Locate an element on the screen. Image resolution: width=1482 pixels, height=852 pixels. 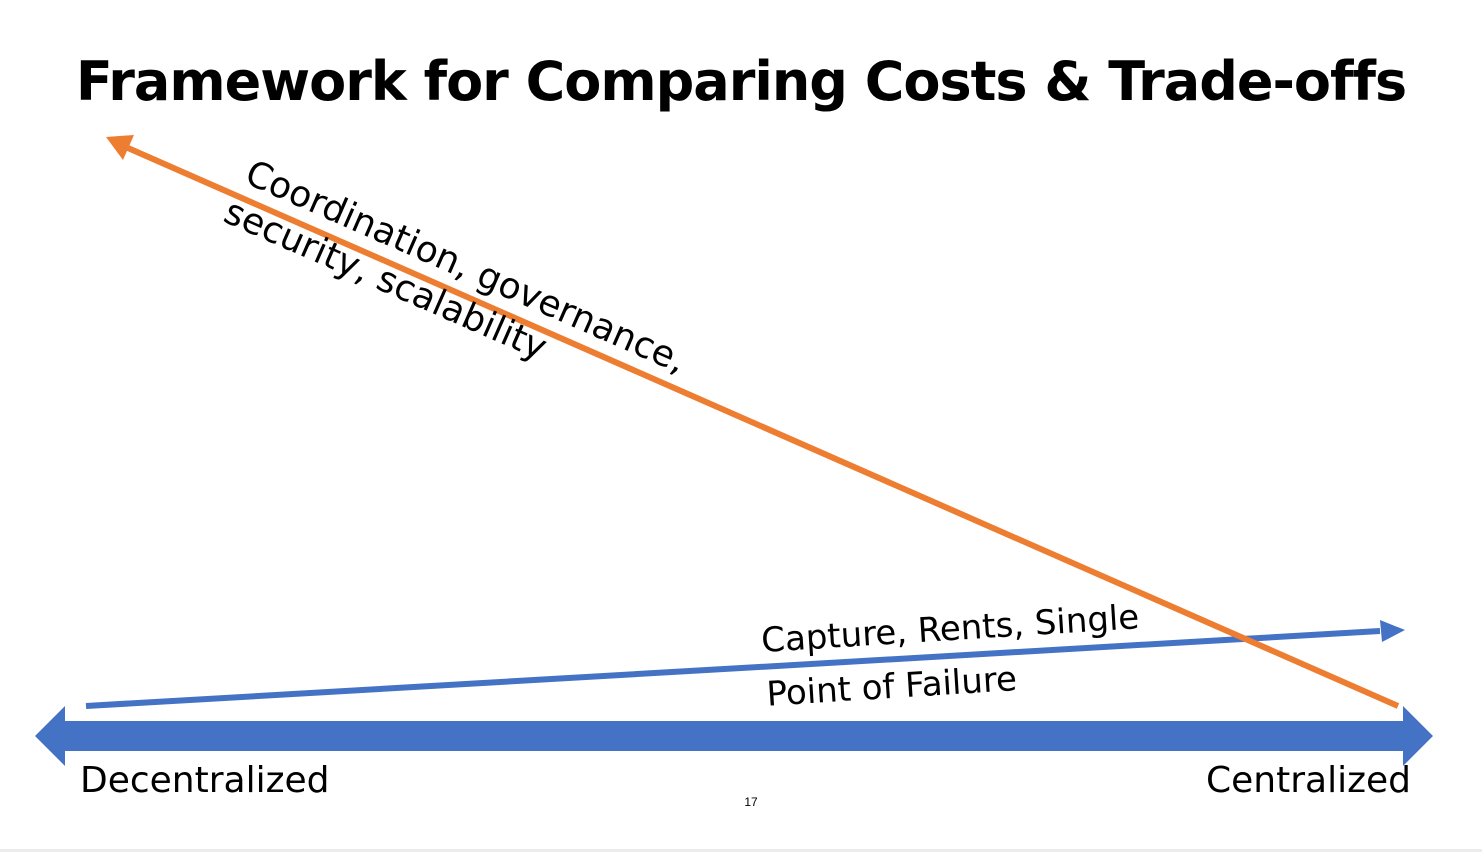
spectrum-double-arrow is located at coordinates (734, 736).